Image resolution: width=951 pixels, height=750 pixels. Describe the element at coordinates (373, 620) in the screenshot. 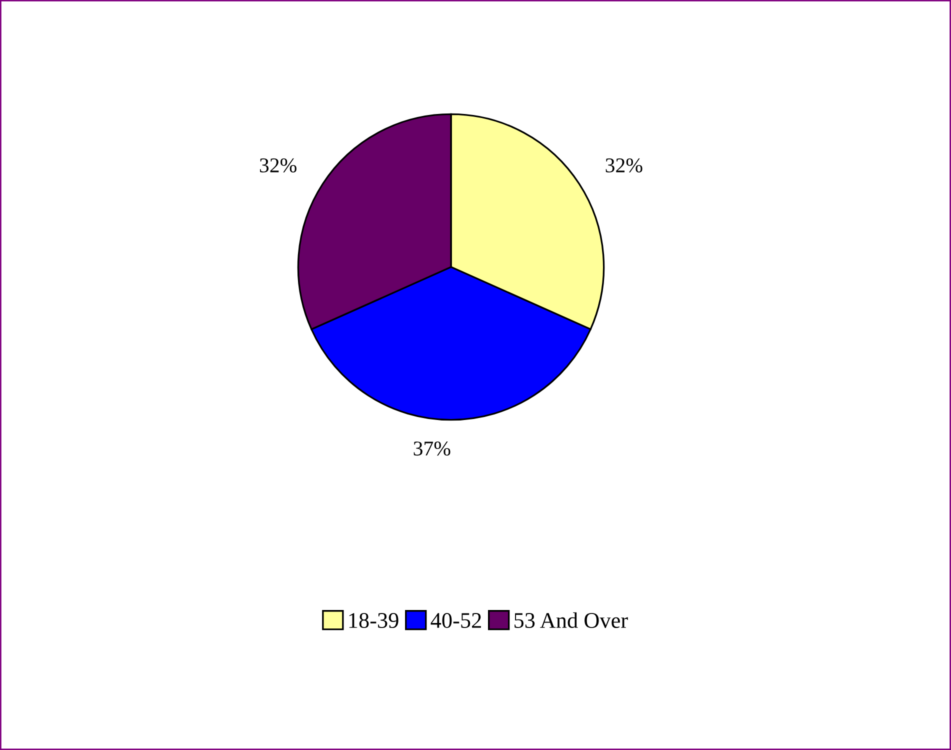

I see `legend-label: 18-39` at that location.